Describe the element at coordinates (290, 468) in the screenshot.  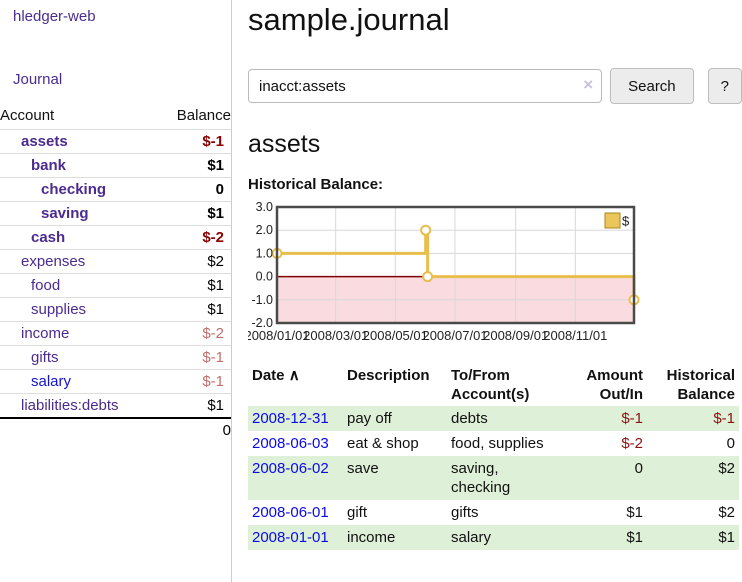
I see `transaction-date-link: 2008-06-02` at that location.